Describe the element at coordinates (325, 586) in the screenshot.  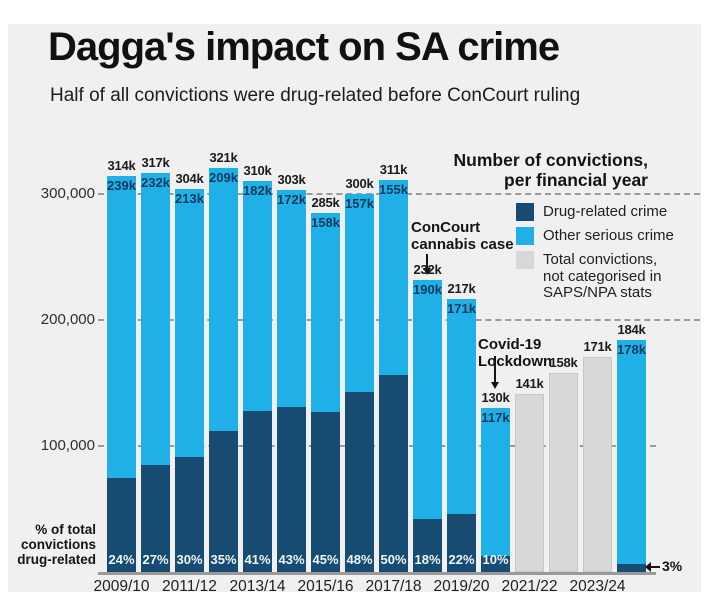
I see `x-axis-tick-label: 2015/16` at that location.